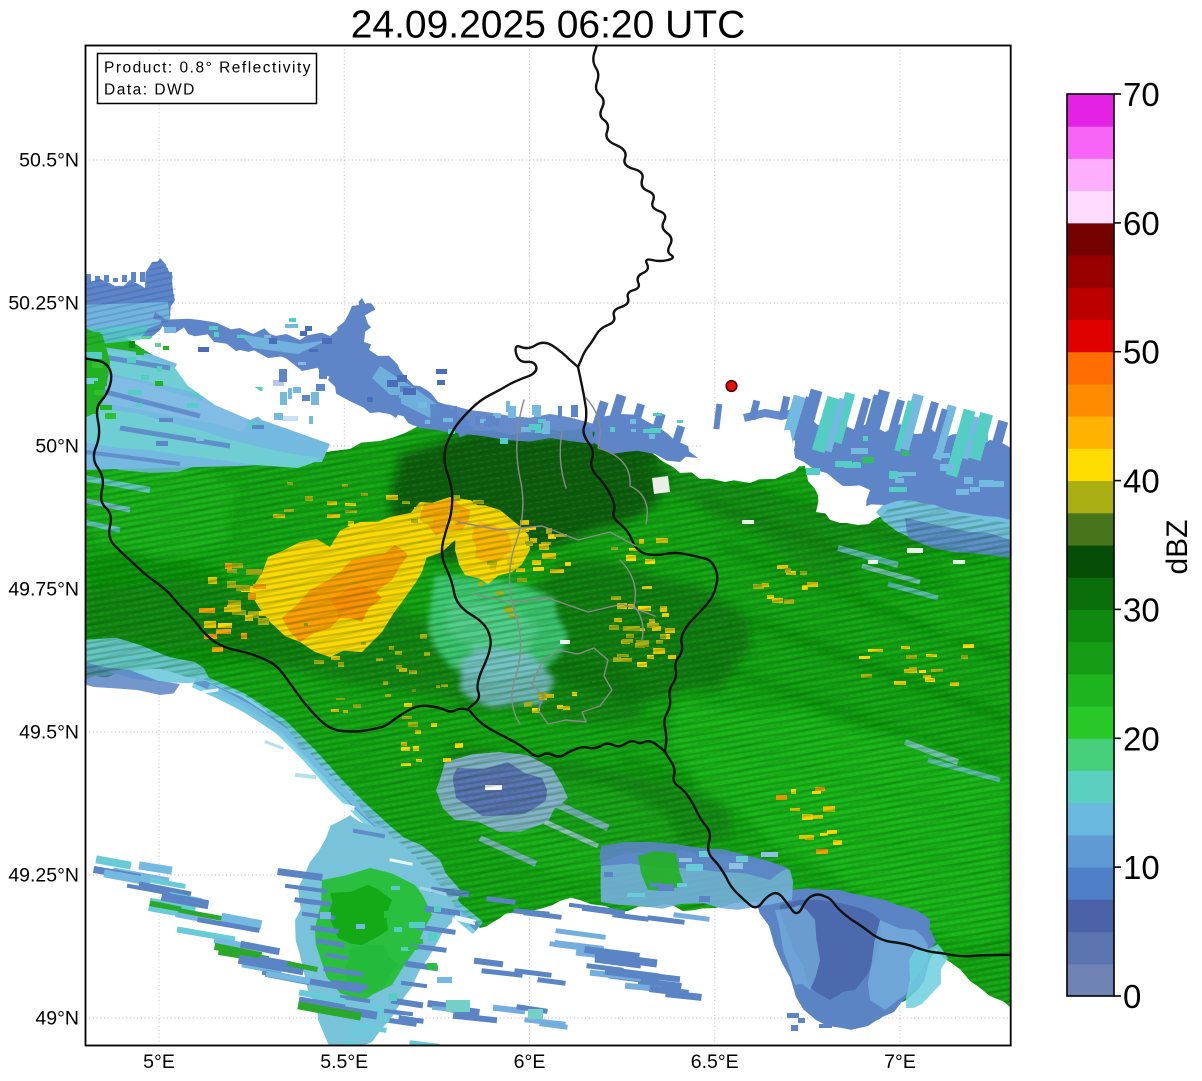 This screenshot has height=1081, width=1202. I want to click on svg-text: 70, so click(1141, 94).